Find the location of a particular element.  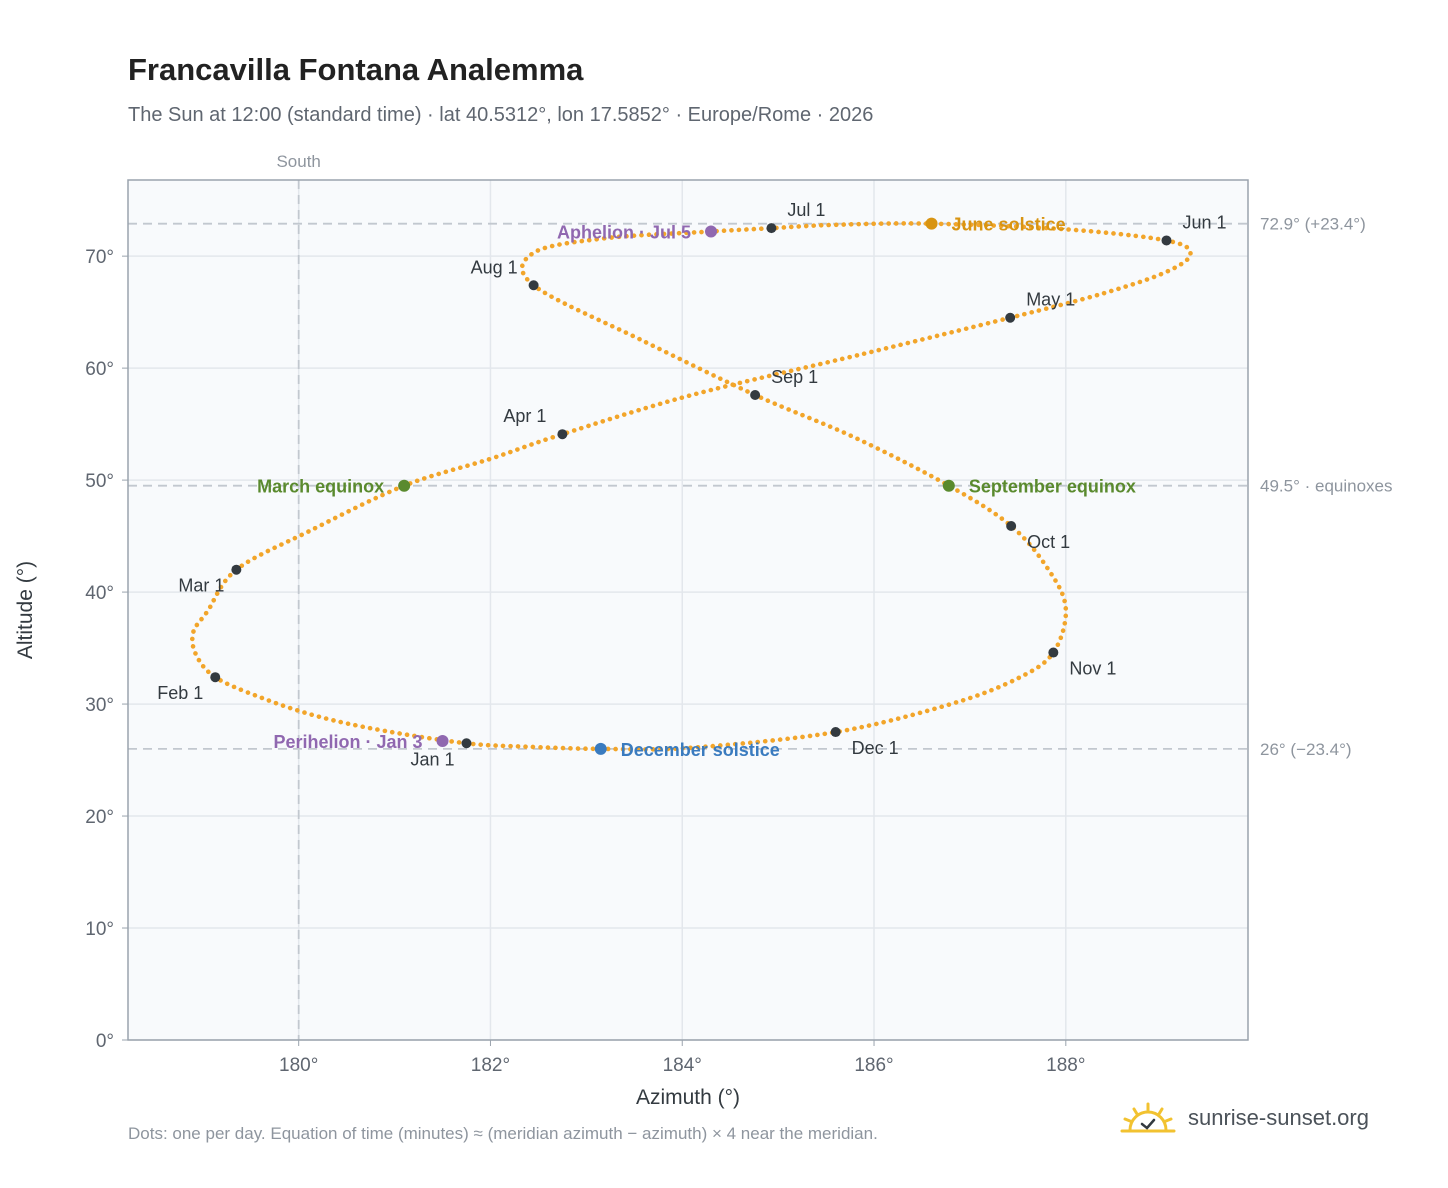

reference-line-label: 26° (−23.4°) is located at coordinates (1306, 749).